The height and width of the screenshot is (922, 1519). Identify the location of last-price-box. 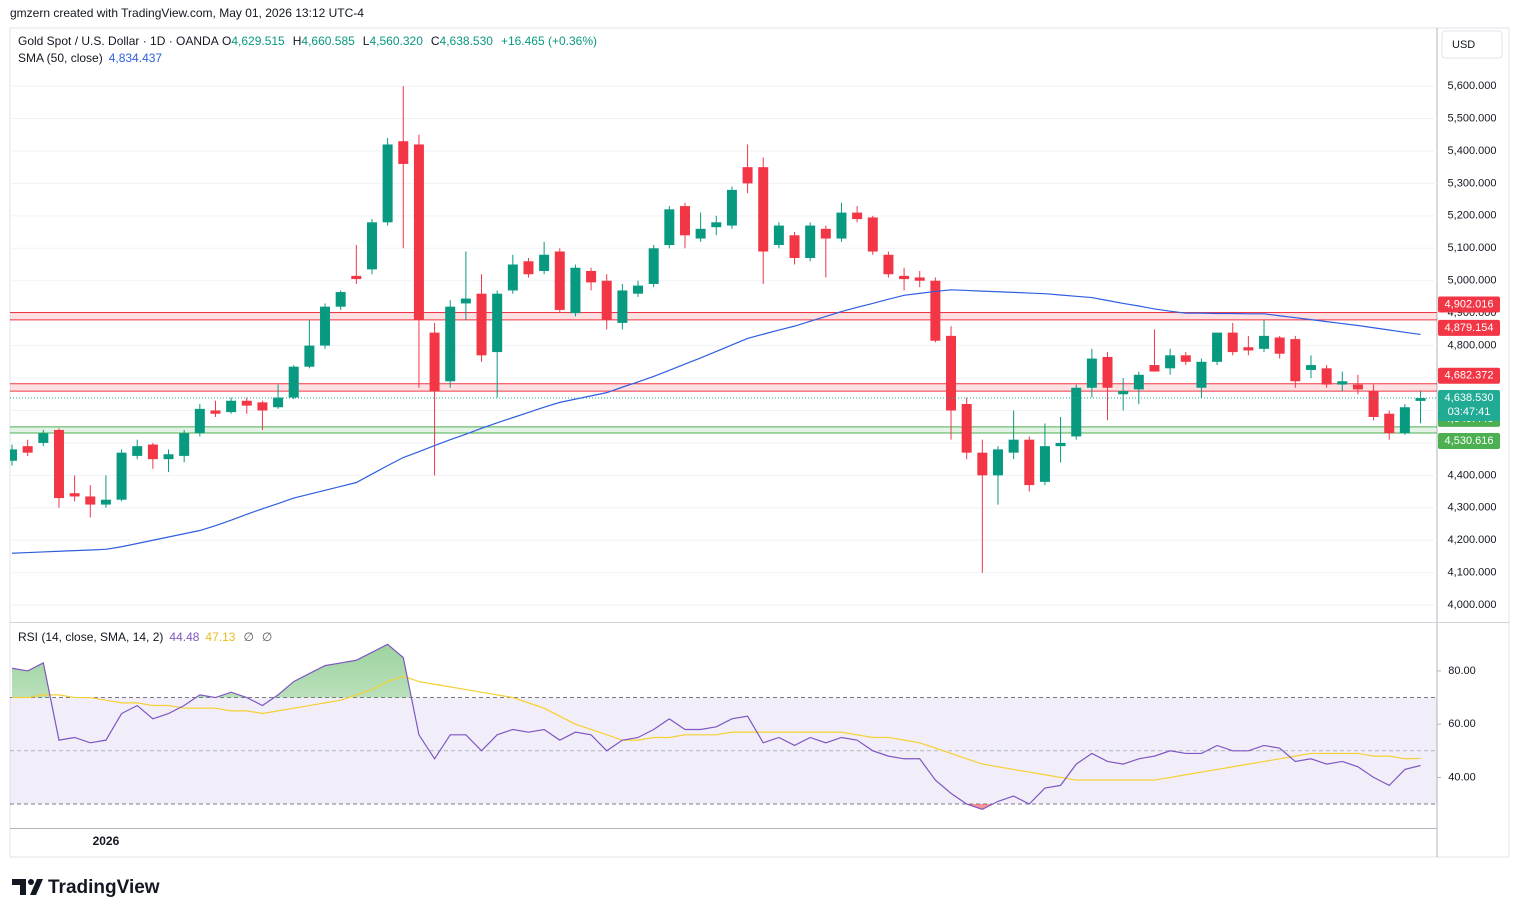
(1469, 405).